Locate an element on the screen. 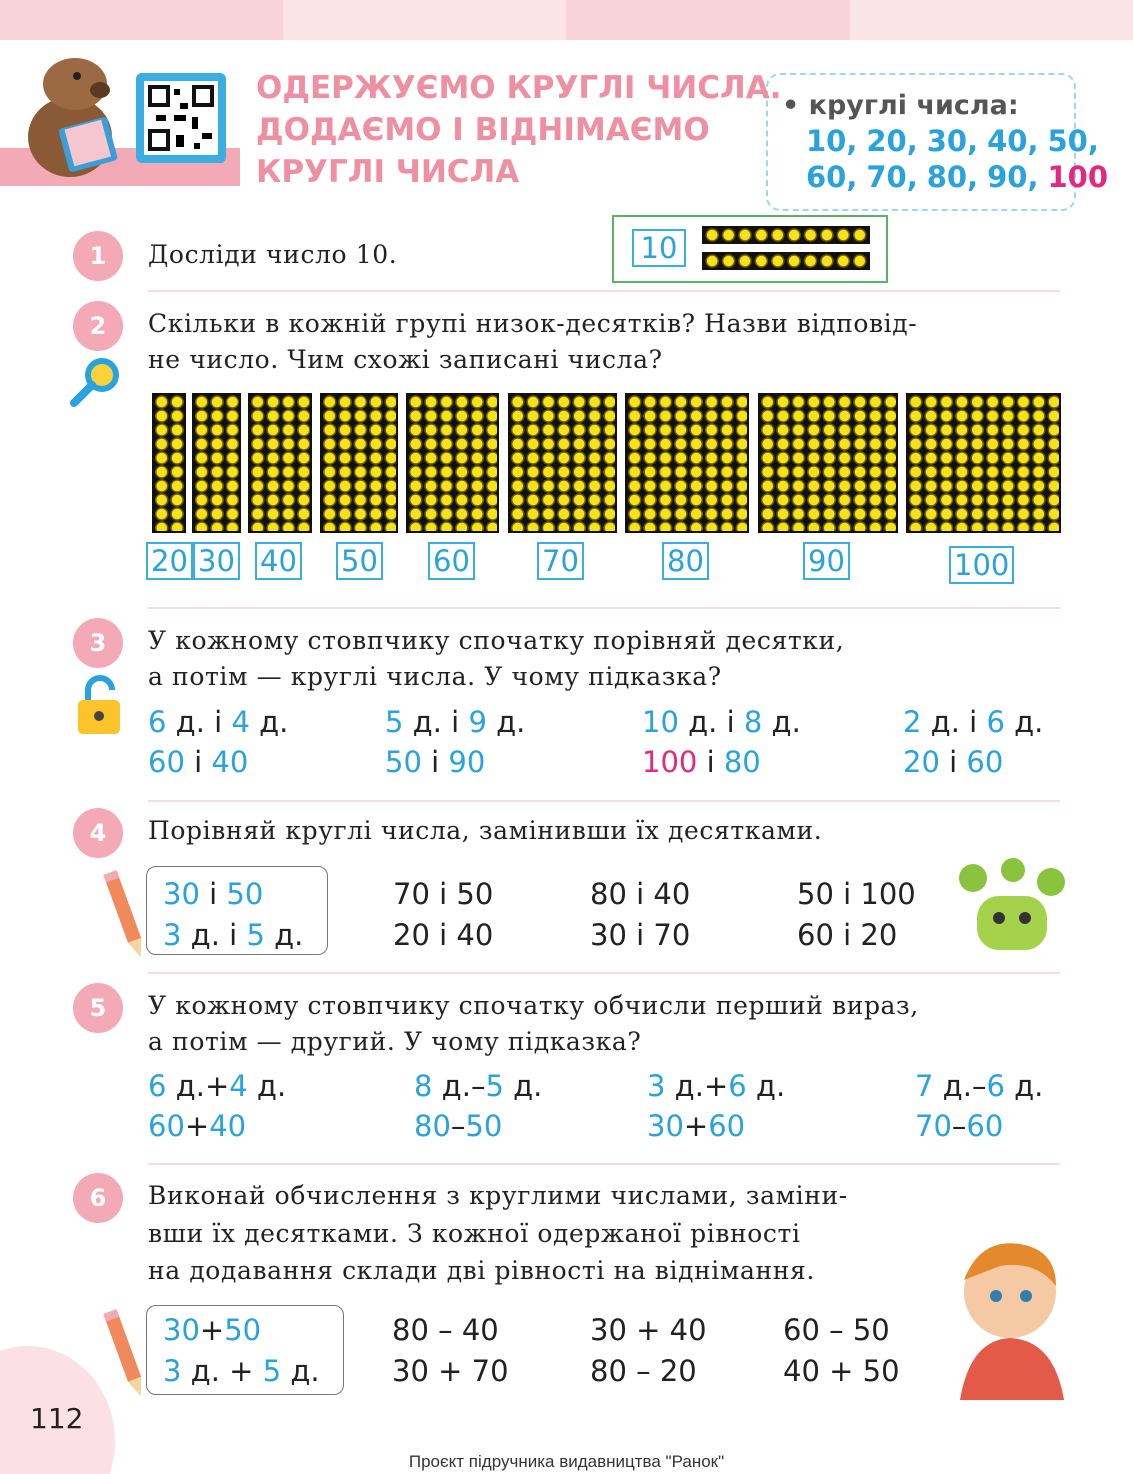  expression: 80–50 is located at coordinates (458, 1126).